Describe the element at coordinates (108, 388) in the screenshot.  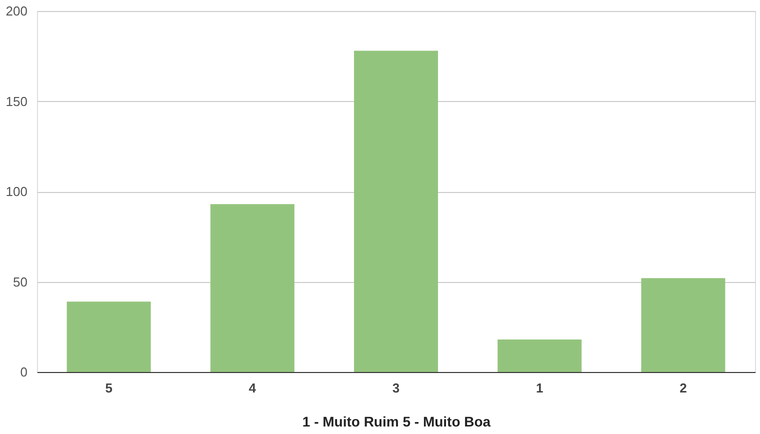
I see `x-tick-label: 5` at that location.